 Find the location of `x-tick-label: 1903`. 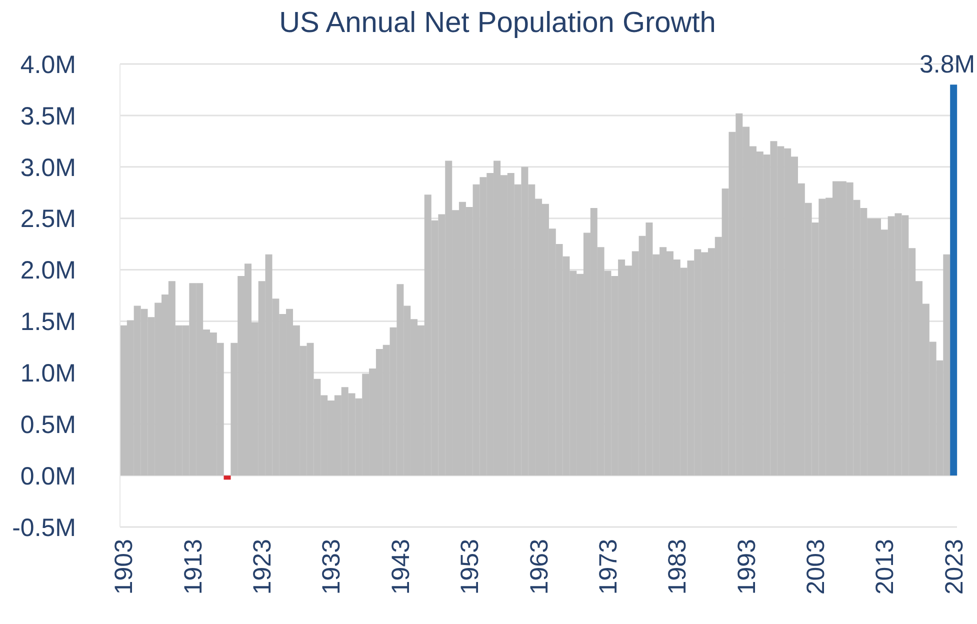

x-tick-label: 1903 is located at coordinates (124, 567).